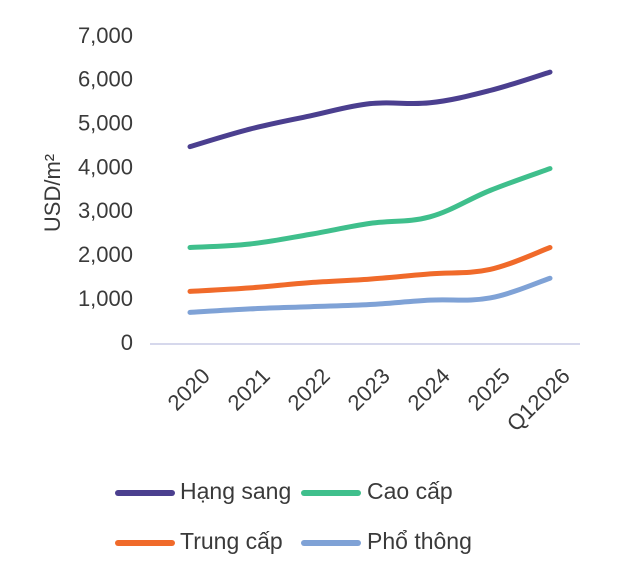 The height and width of the screenshot is (565, 624). What do you see at coordinates (189, 389) in the screenshot?
I see `x-tick-label: 2020` at bounding box center [189, 389].